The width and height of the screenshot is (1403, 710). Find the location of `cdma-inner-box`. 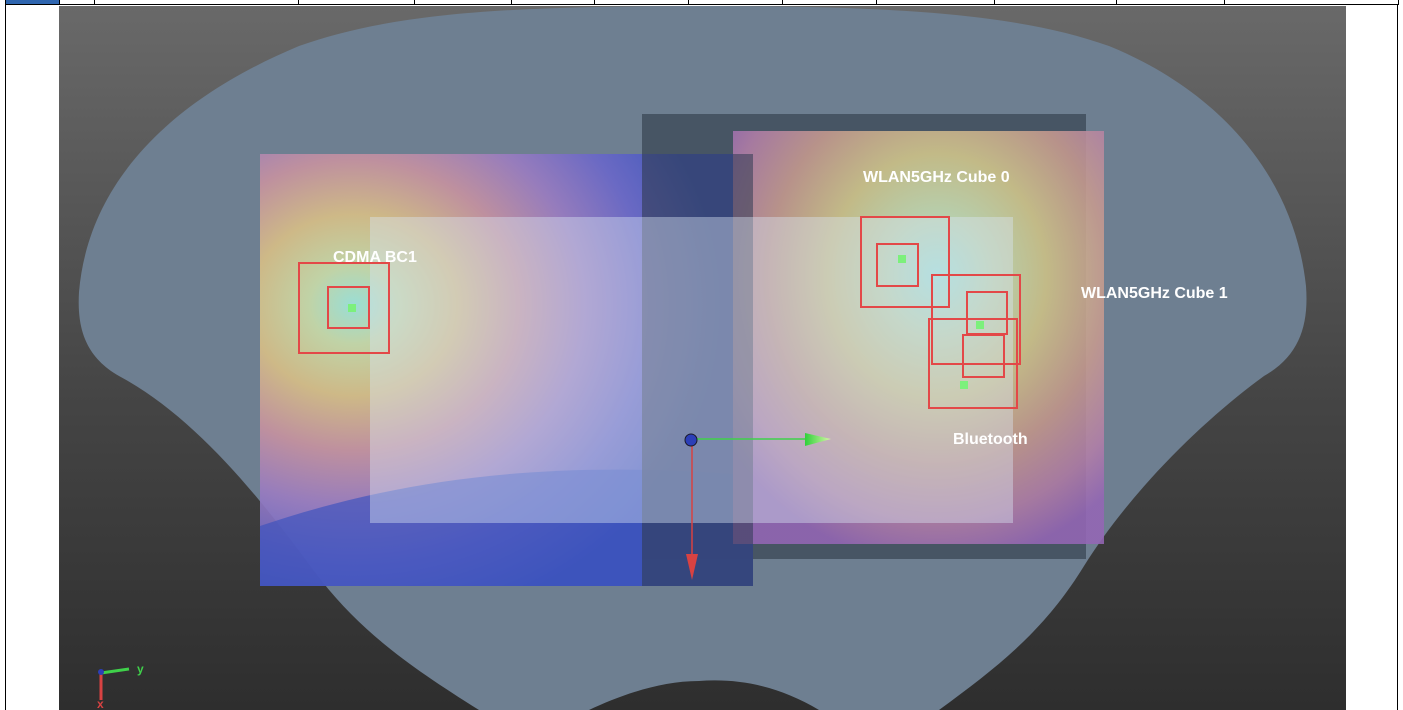

cdma-inner-box is located at coordinates (348, 307).